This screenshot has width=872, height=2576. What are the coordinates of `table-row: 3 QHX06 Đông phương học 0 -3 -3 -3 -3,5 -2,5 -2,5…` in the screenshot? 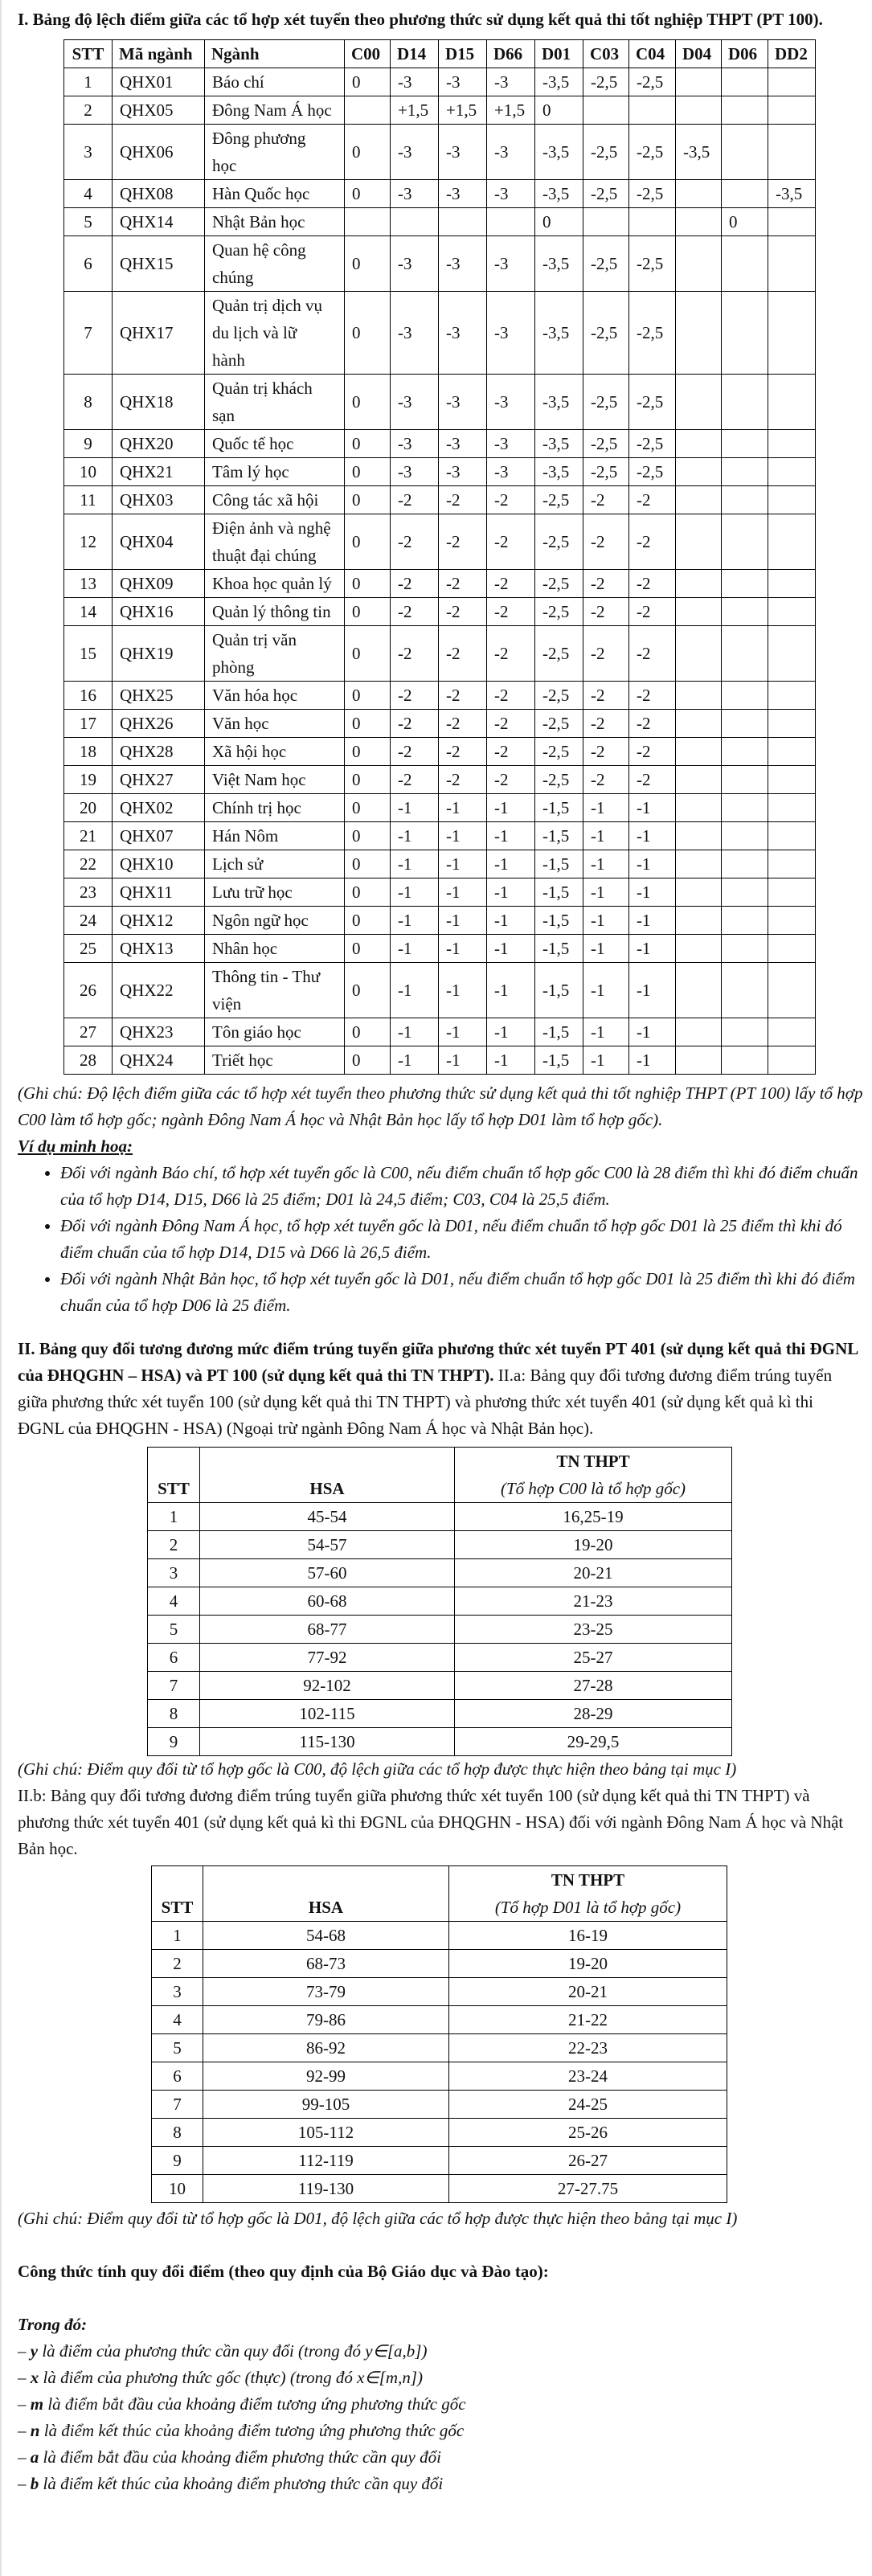 It's located at (439, 152).